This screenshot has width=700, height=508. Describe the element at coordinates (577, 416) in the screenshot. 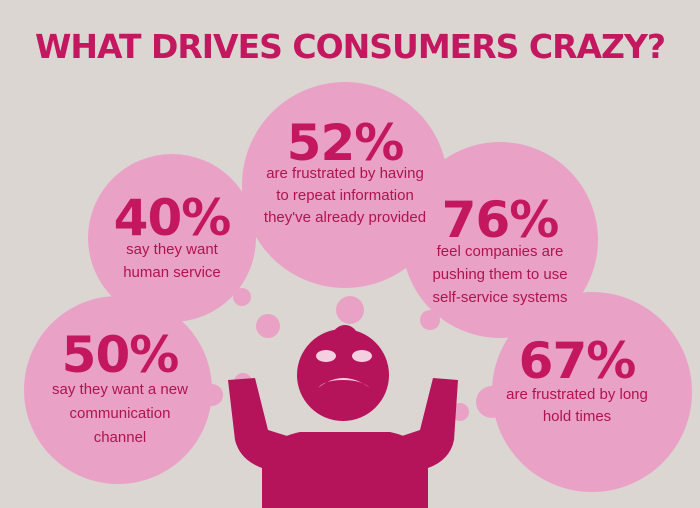

I see `description: hold times` at that location.